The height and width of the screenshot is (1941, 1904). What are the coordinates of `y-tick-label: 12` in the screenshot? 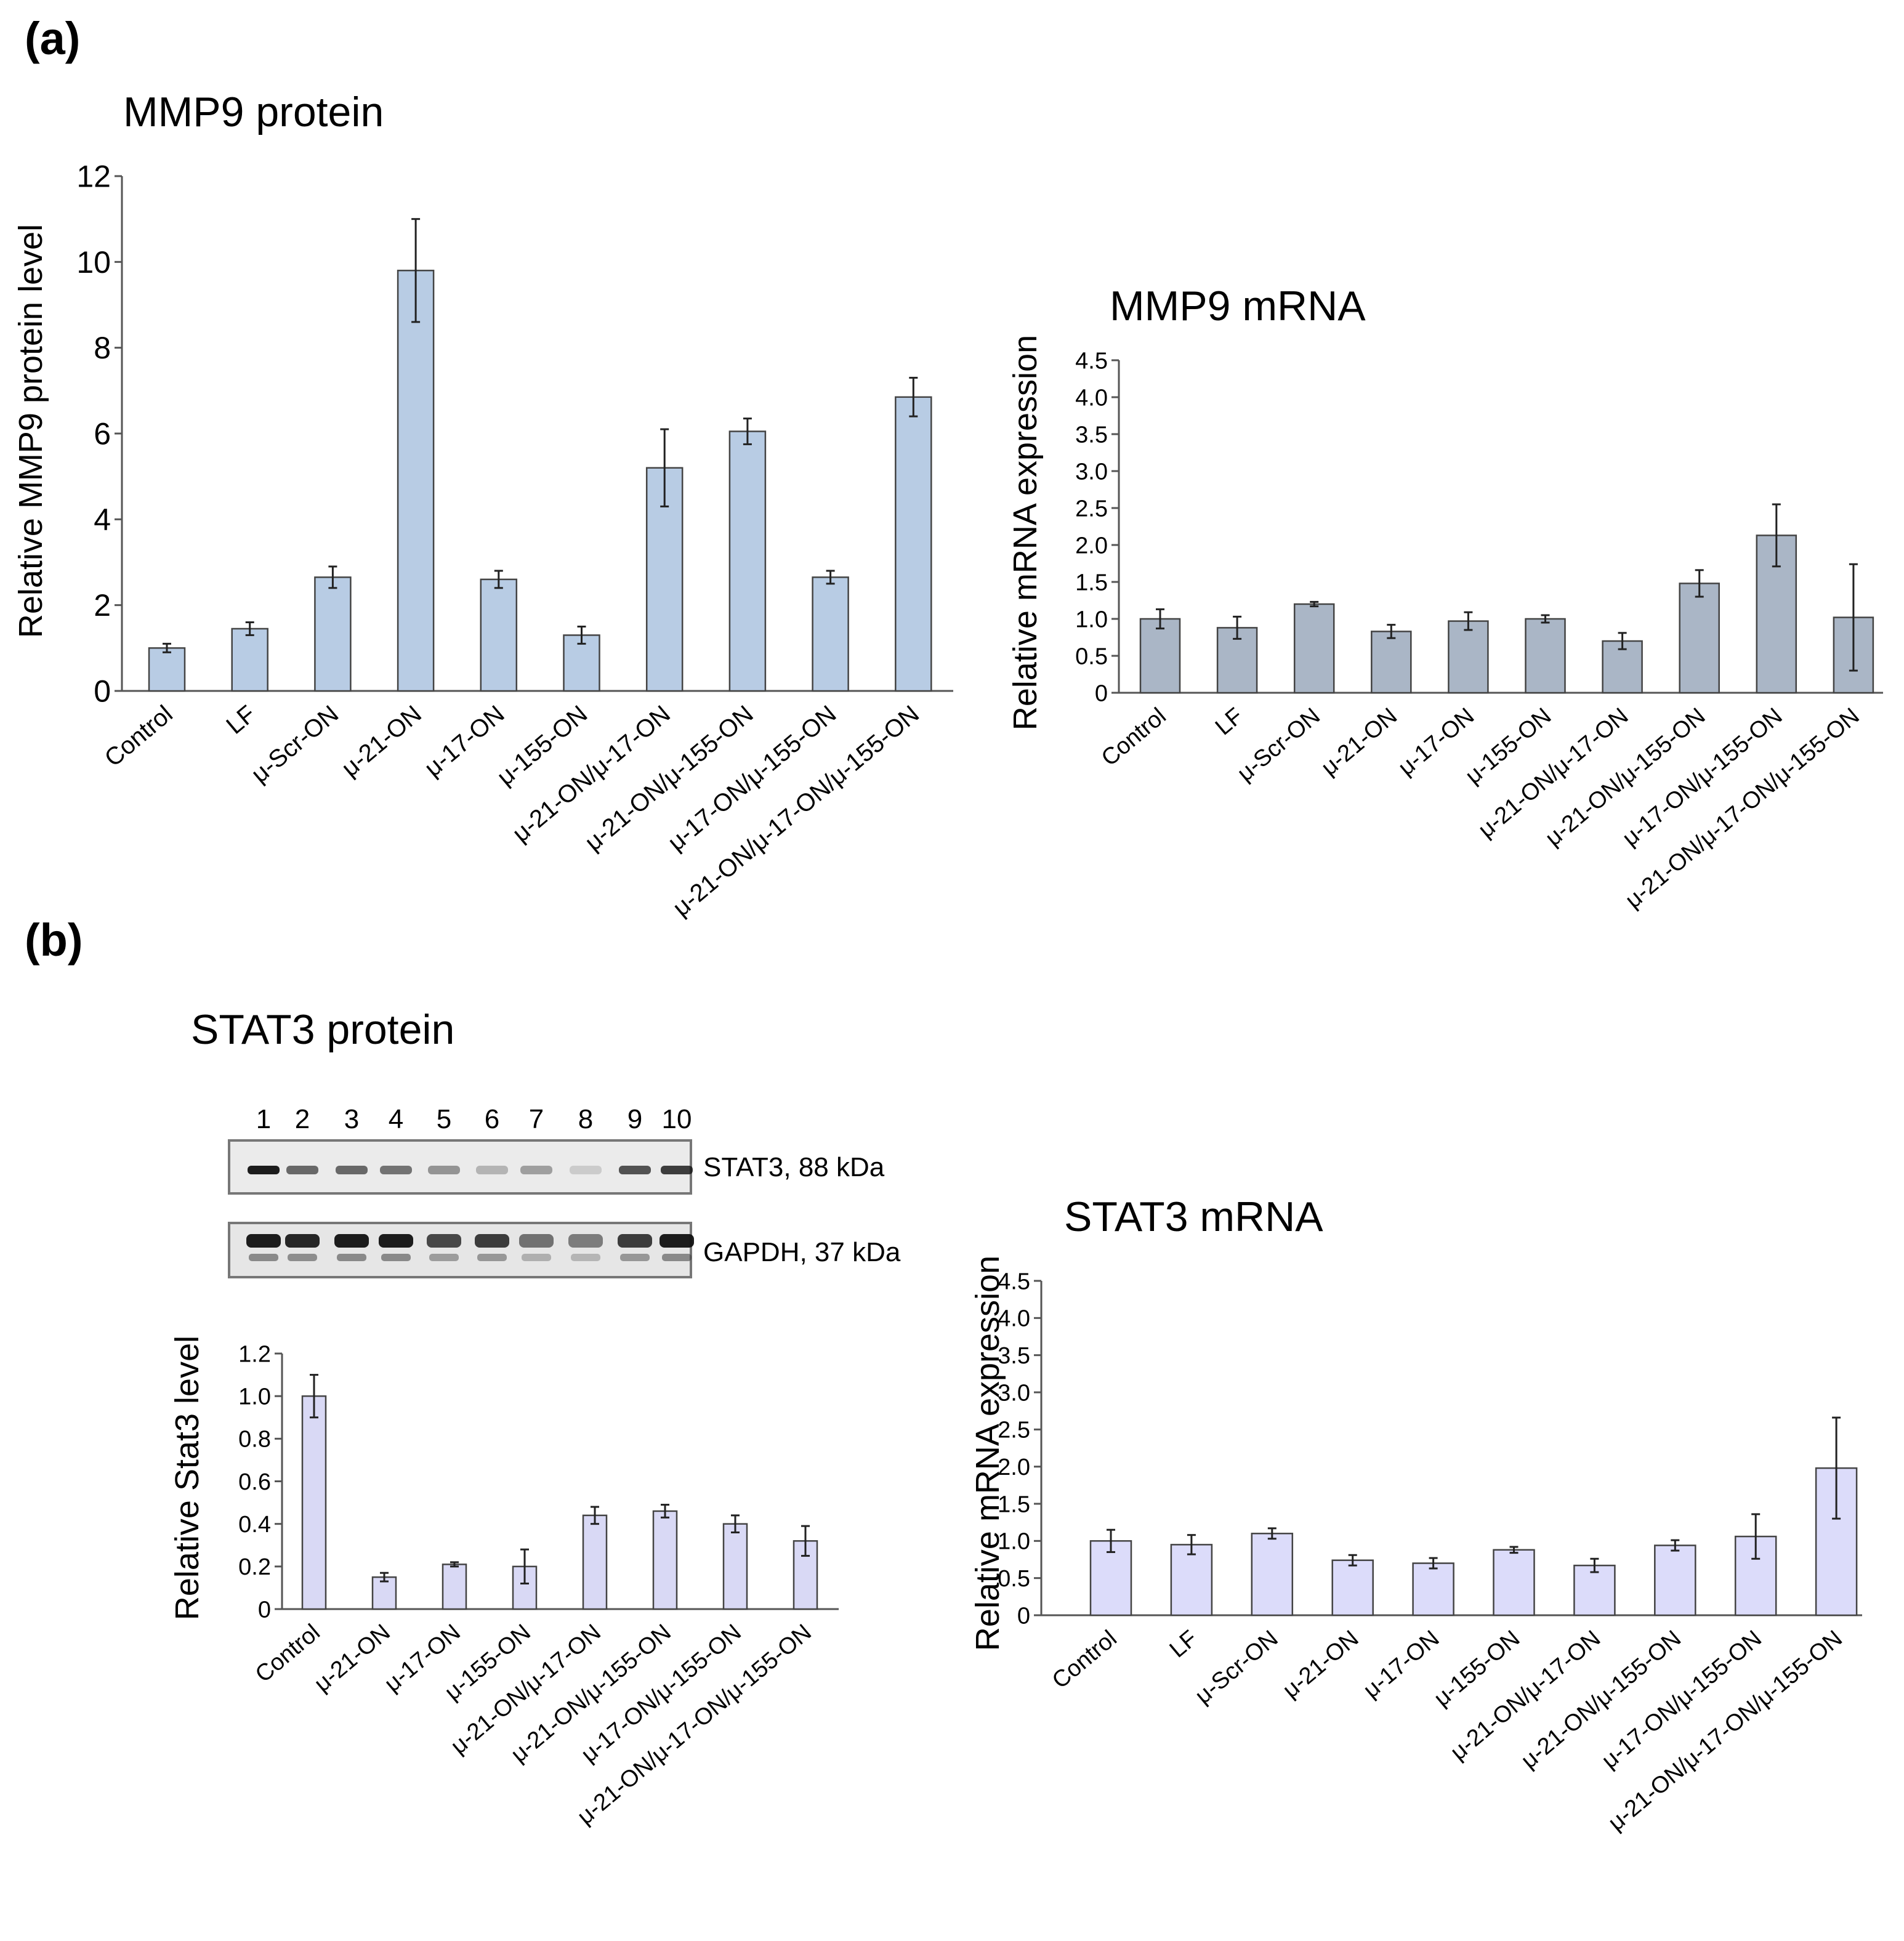 It's located at (93, 176).